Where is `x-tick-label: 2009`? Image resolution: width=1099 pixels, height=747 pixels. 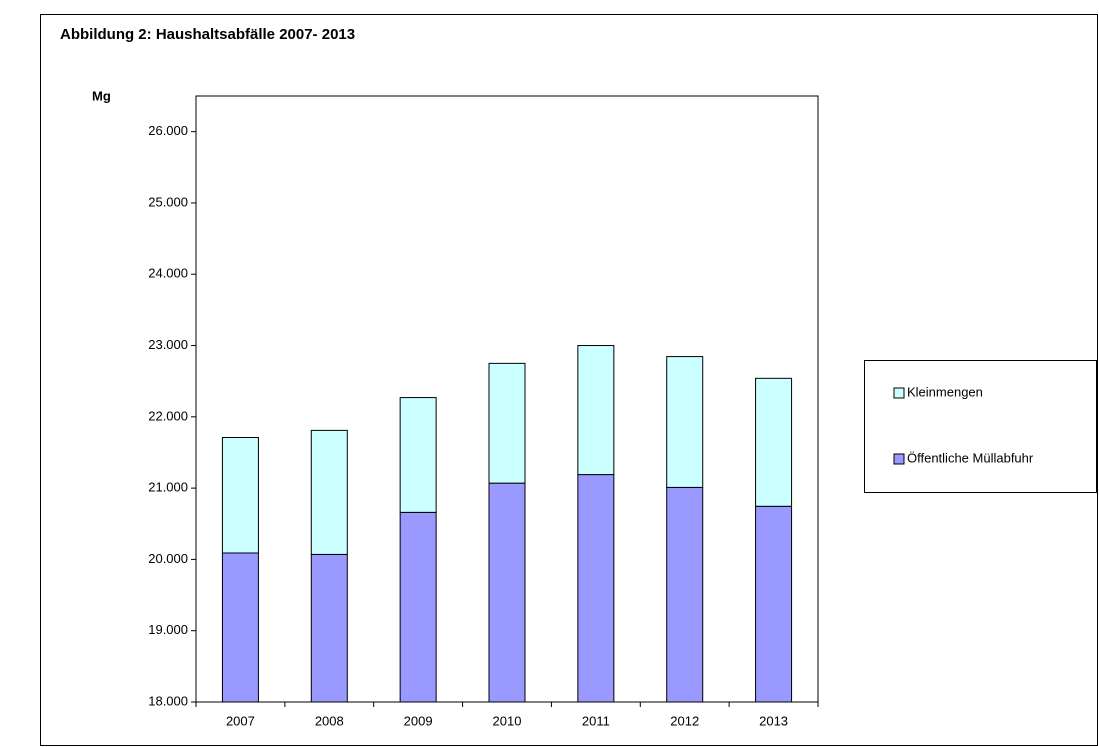
x-tick-label: 2009 is located at coordinates (418, 720).